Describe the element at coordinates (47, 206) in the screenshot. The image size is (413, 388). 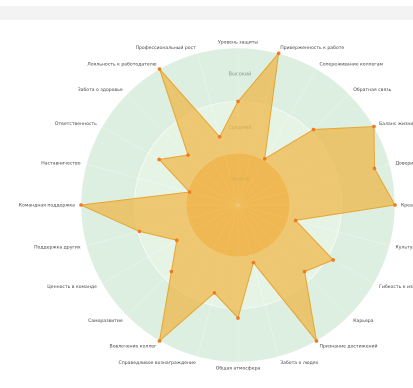
I see `axis-label: Командная поддержка` at that location.